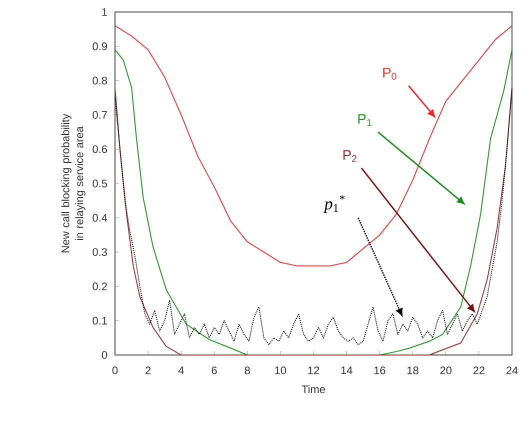  I want to click on y-tick-label: 0, so click(105, 355).